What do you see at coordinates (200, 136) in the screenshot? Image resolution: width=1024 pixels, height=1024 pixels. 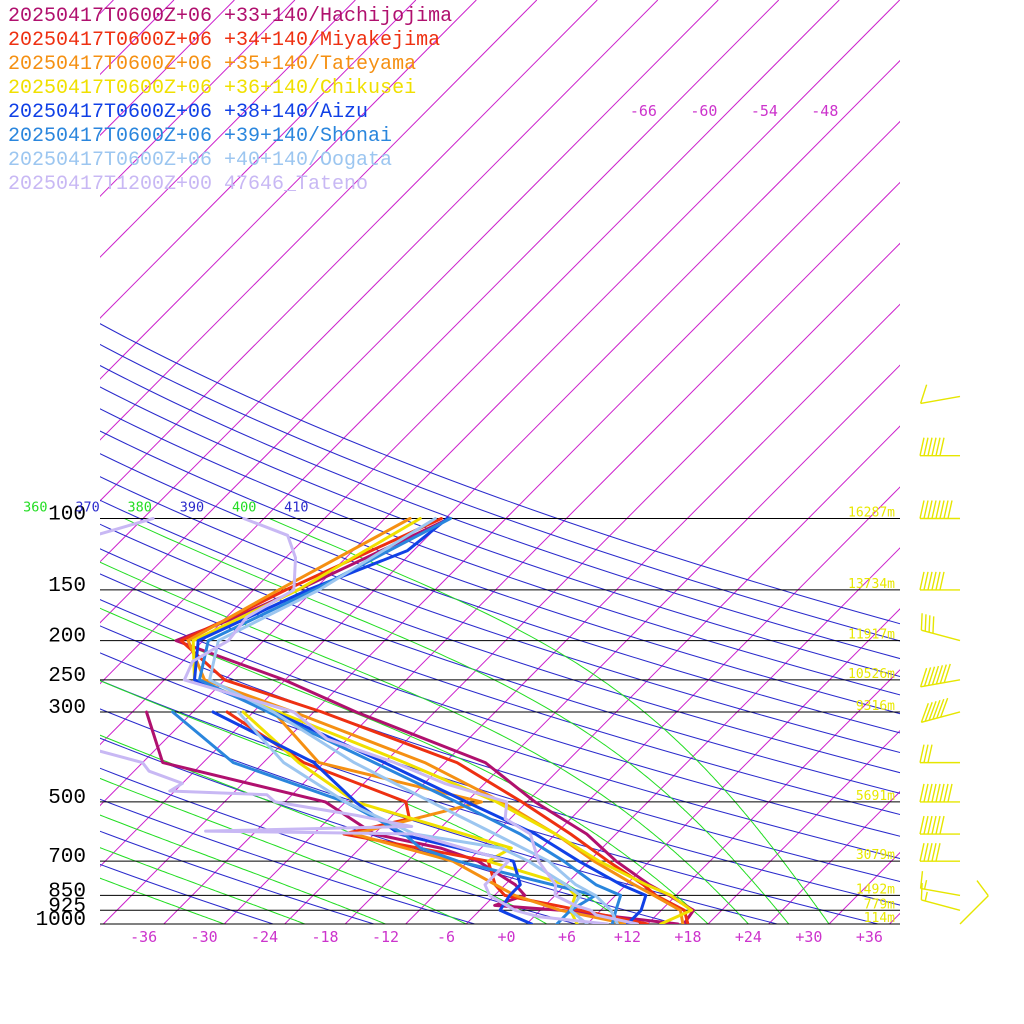 I see `legend-entry: 20250417T0600Z+06 +39+140/Shonai` at bounding box center [200, 136].